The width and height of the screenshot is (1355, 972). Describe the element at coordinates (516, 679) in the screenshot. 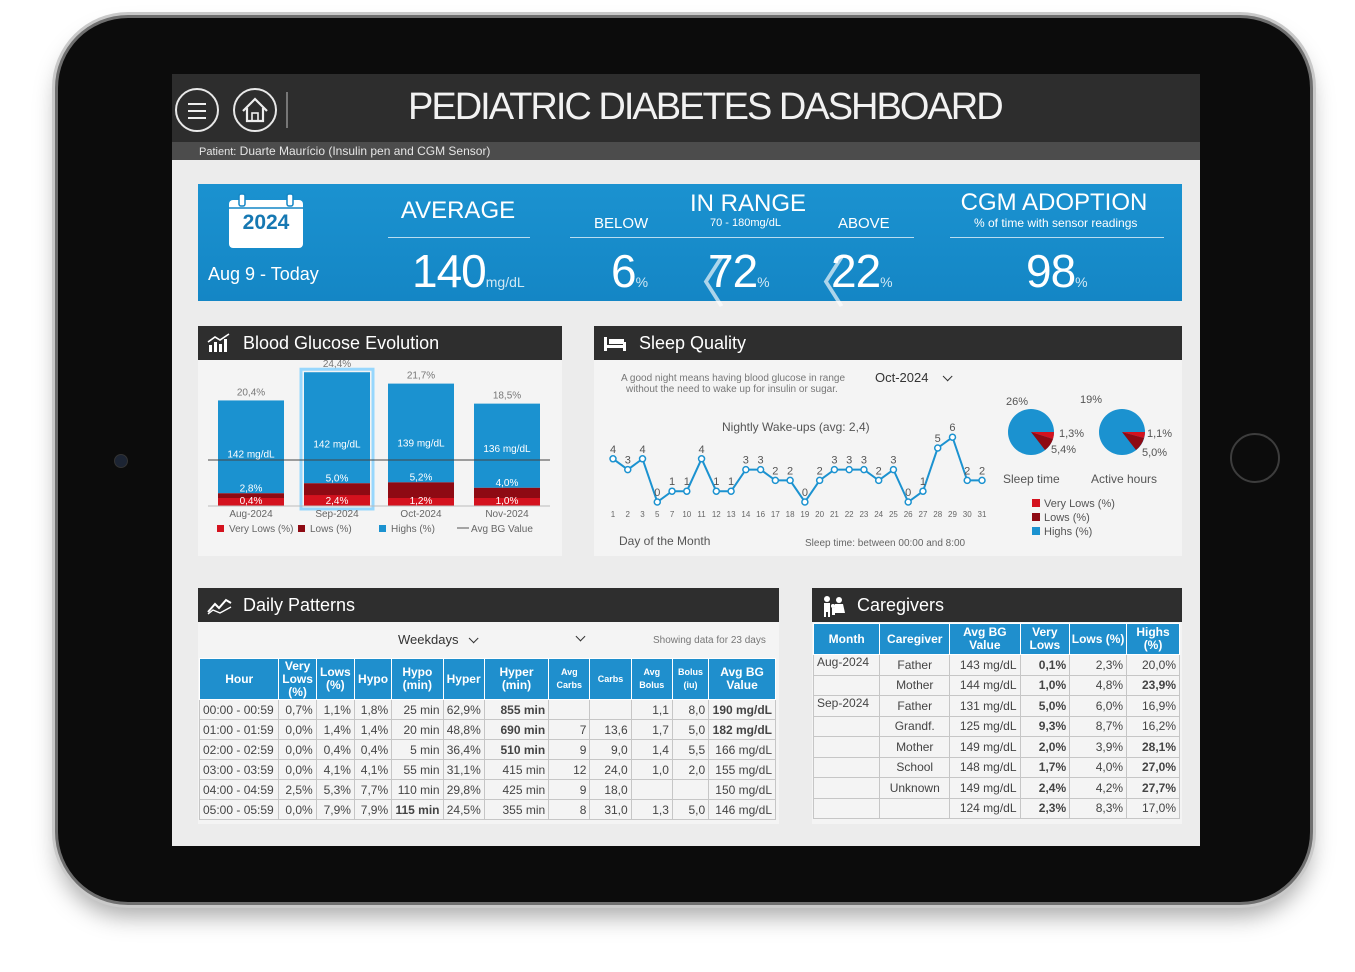

I see `column-header: Hyper (min)` at that location.